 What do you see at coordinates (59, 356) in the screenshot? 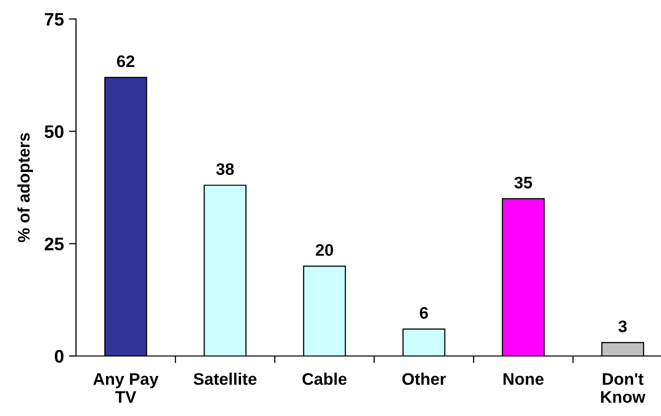
I see `y-tick-label: 0` at bounding box center [59, 356].